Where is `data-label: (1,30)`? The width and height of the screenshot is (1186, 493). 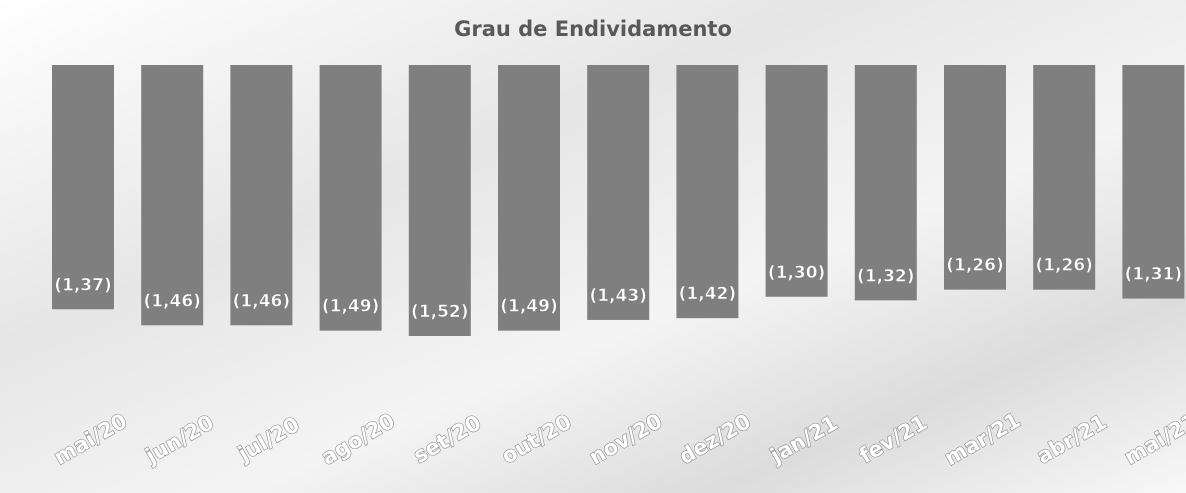 data-label: (1,30) is located at coordinates (796, 273).